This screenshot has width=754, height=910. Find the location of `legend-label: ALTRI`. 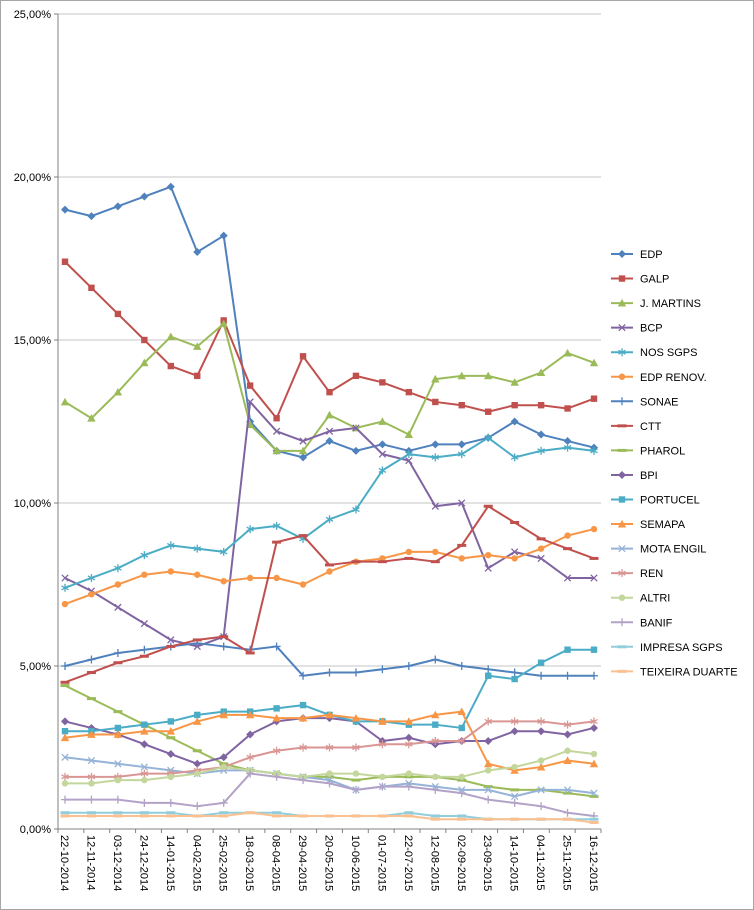

legend-label: ALTRI is located at coordinates (655, 599).